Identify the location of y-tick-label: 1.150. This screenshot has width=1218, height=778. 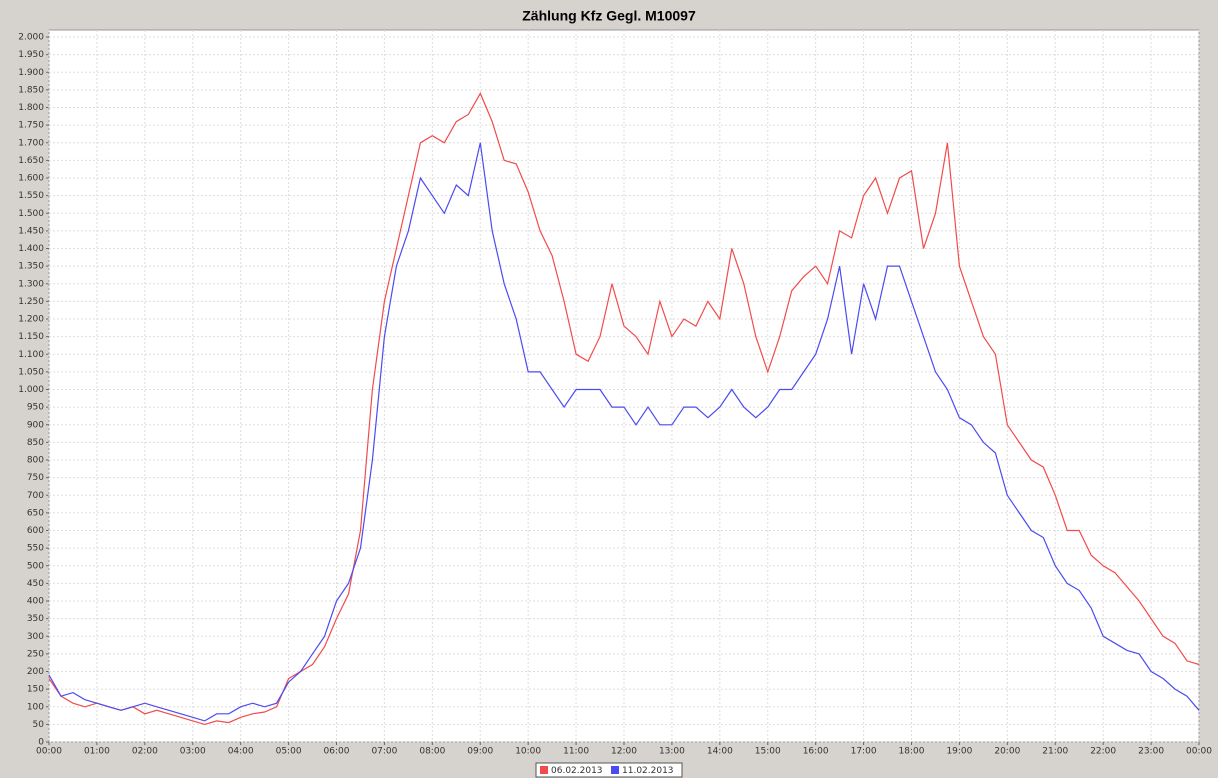
(31, 337).